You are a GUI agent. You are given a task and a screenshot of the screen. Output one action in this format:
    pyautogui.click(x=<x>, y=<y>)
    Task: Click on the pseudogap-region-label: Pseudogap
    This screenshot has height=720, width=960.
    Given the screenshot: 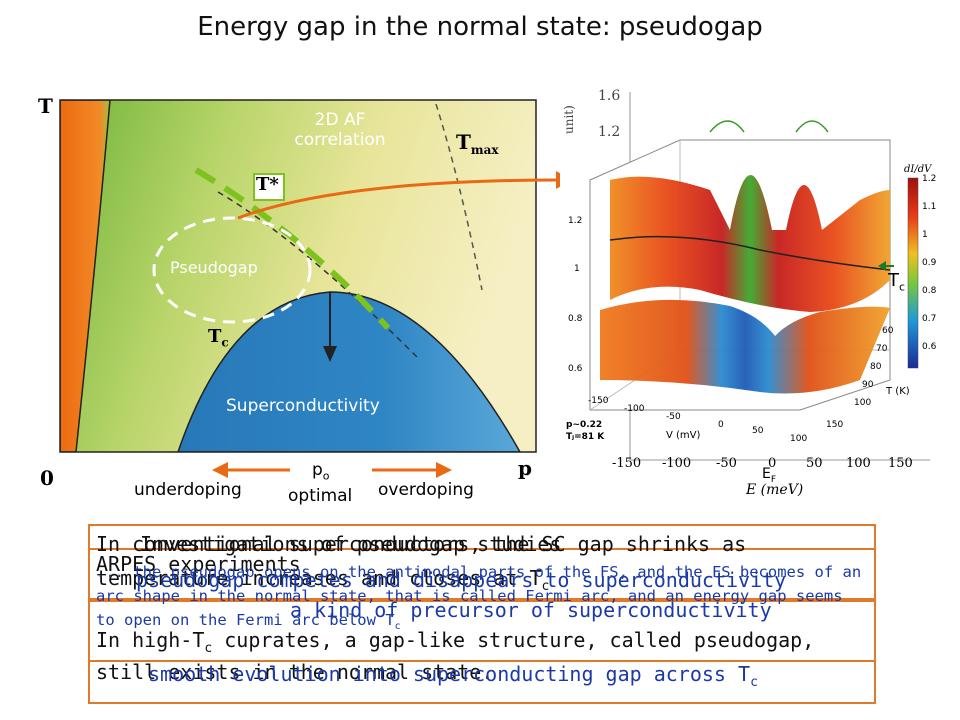 What is the action you would take?
    pyautogui.click(x=214, y=267)
    